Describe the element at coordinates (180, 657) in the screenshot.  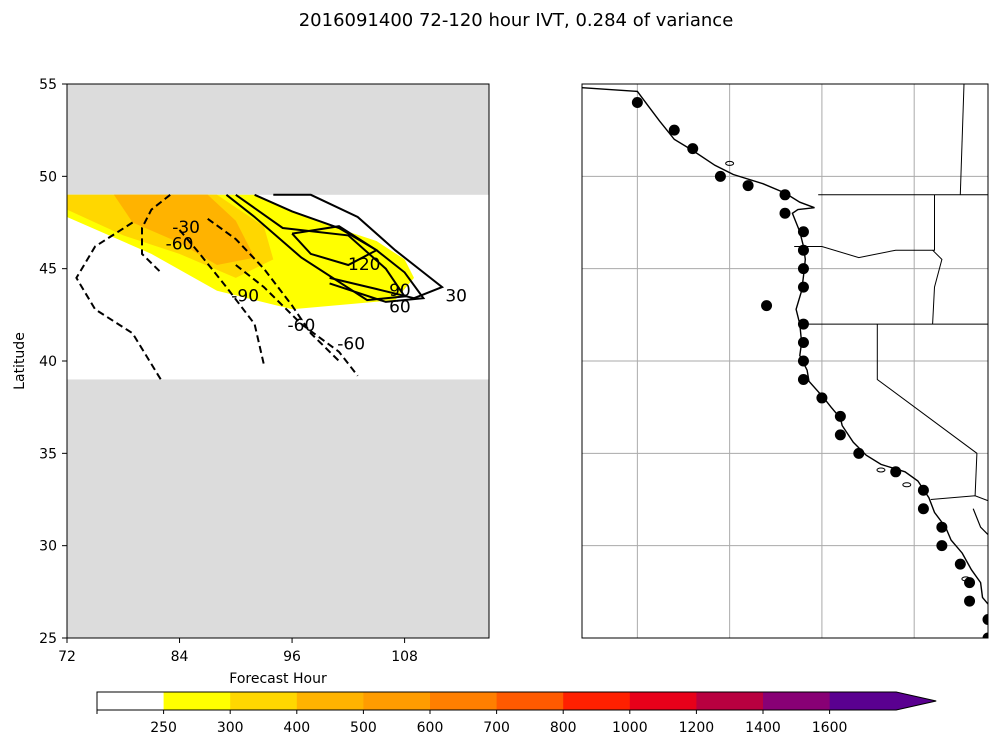
I see `x-tick-label: 84` at that location.